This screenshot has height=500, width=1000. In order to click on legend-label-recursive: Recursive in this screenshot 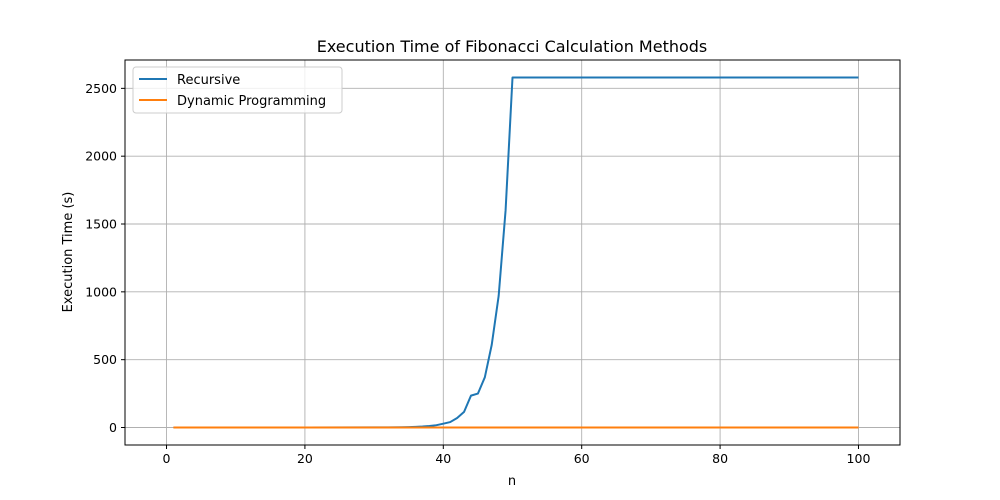, I will do `click(208, 80)`.